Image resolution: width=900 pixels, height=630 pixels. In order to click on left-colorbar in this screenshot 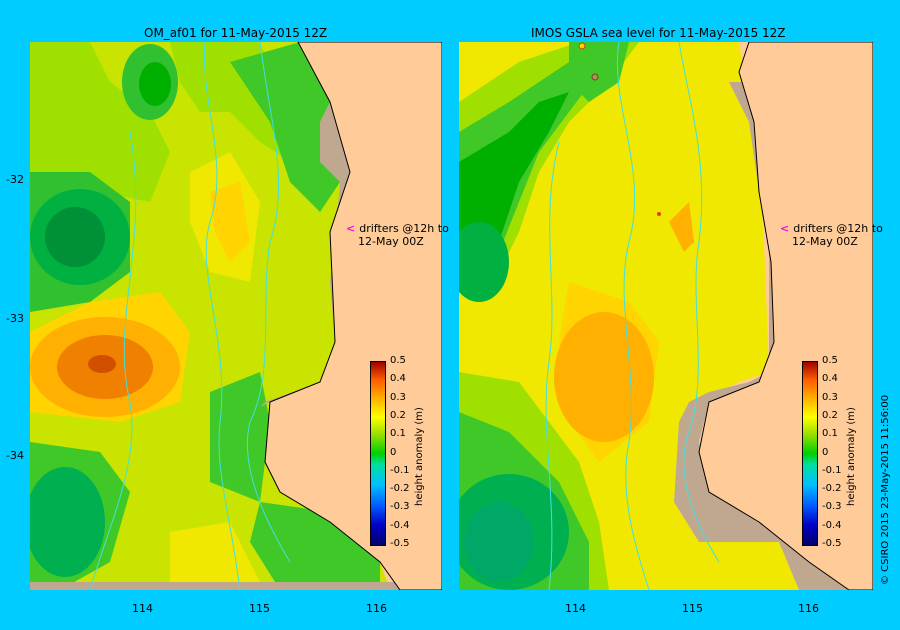, I will do `click(378, 453)`.